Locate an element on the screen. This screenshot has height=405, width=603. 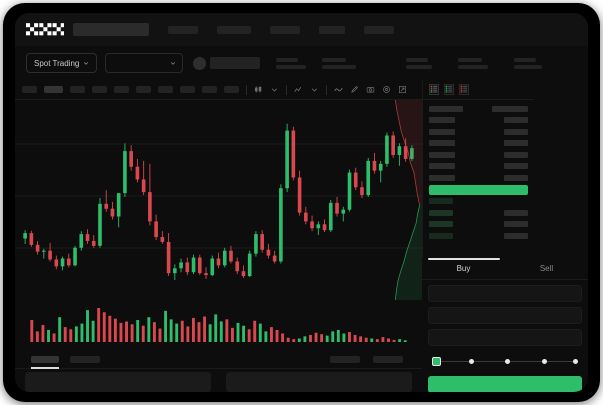
indicator-icon is located at coordinates (298, 89).